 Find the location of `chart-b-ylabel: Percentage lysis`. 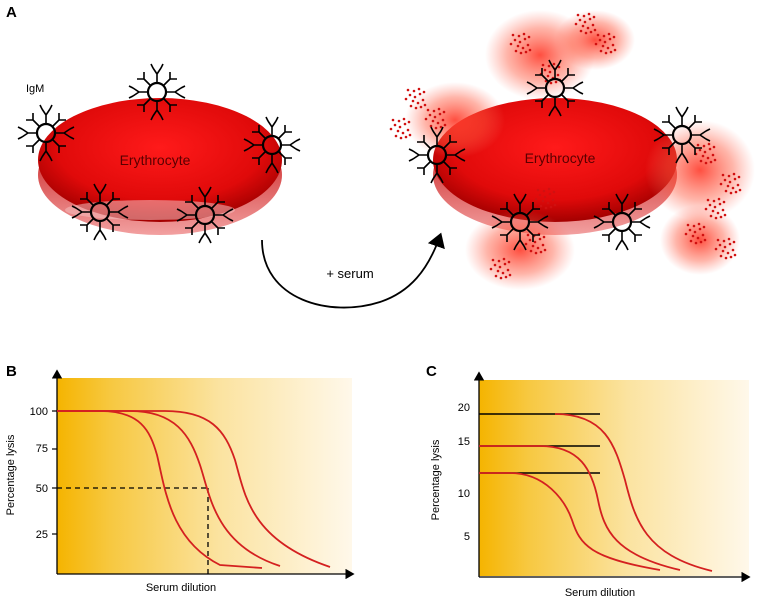

chart-b-ylabel: Percentage lysis is located at coordinates (11, 474).